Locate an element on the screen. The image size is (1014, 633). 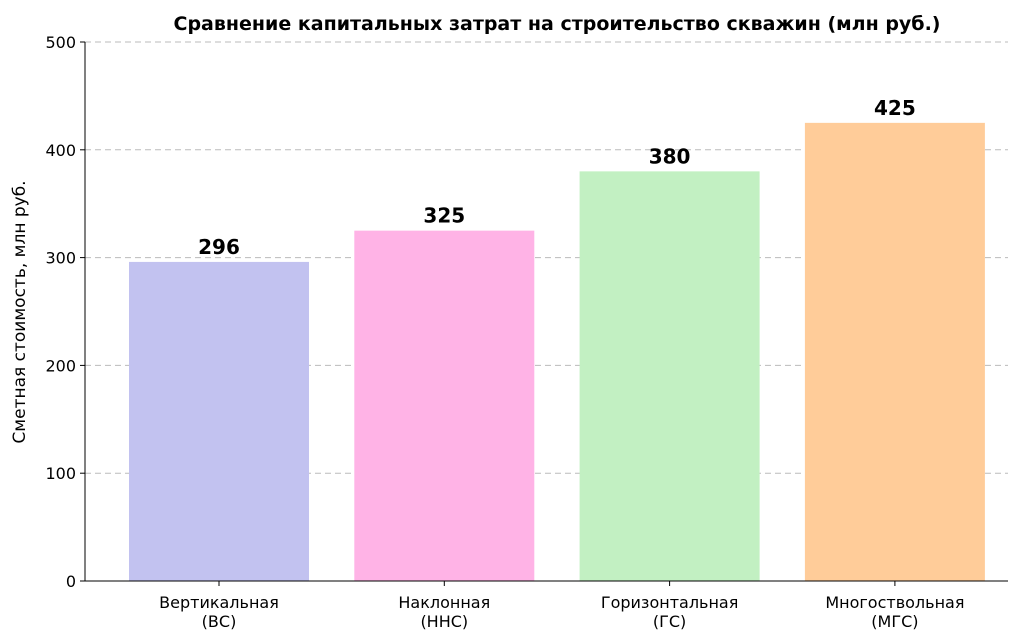
x-tick-label: Многоствольная (МГС) is located at coordinates (894, 612).